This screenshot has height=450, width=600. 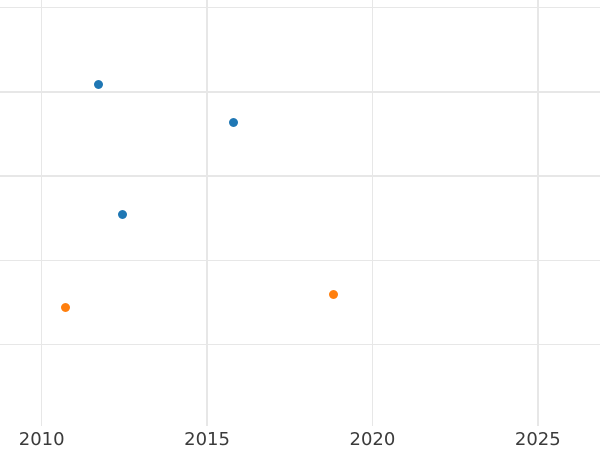 What do you see at coordinates (41, 439) in the screenshot?
I see `x-tick-label: 2010` at bounding box center [41, 439].